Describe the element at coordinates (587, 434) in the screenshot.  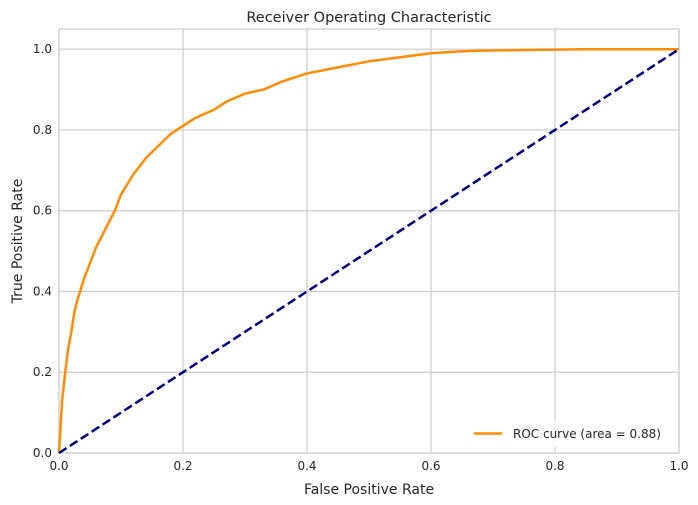
I see `legend-label-roc: ROC curve (area = 0.88)` at that location.